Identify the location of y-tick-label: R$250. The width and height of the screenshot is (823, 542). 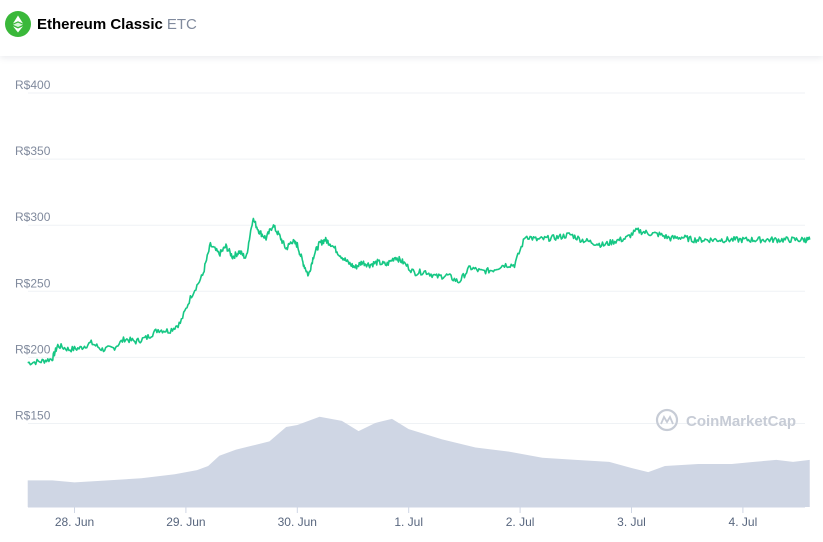
(33, 283).